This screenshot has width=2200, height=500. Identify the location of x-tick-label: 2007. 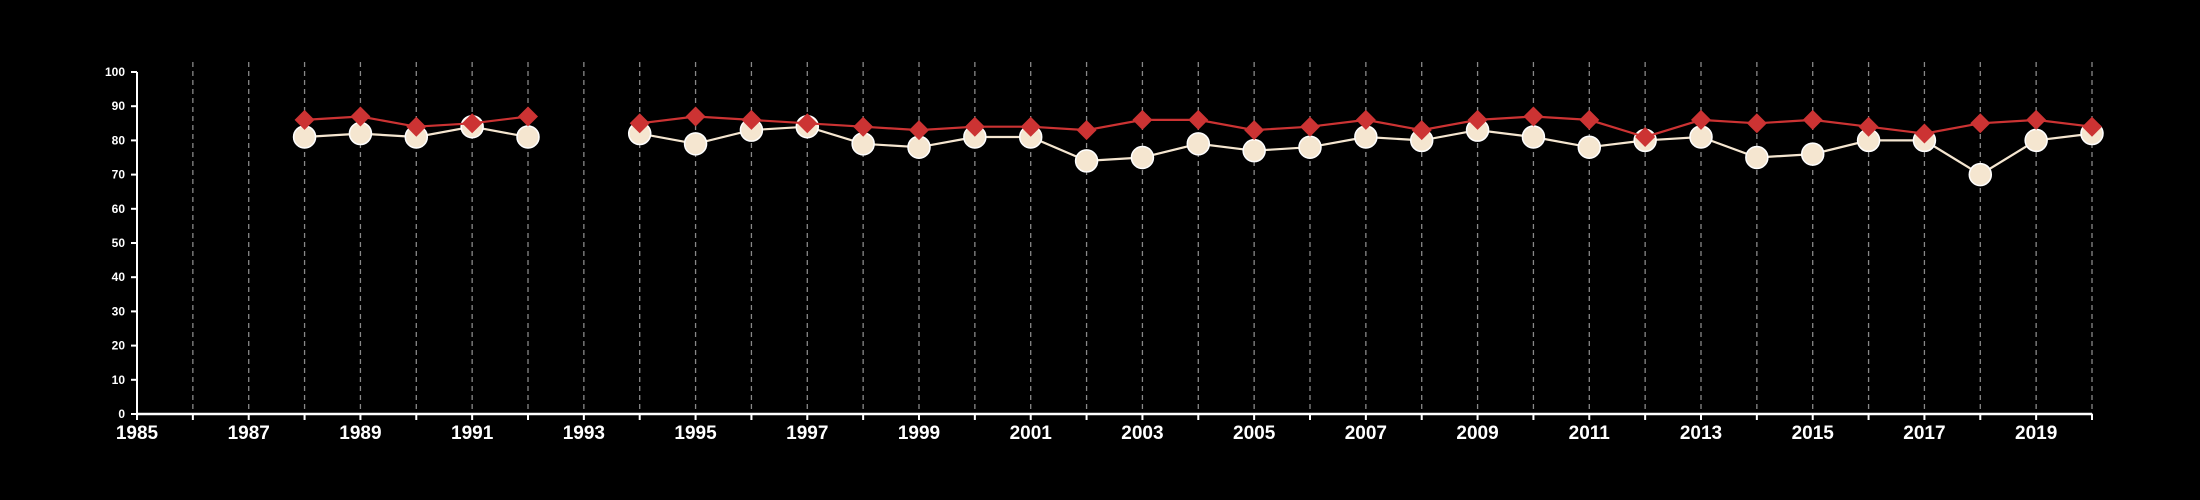
(1366, 433).